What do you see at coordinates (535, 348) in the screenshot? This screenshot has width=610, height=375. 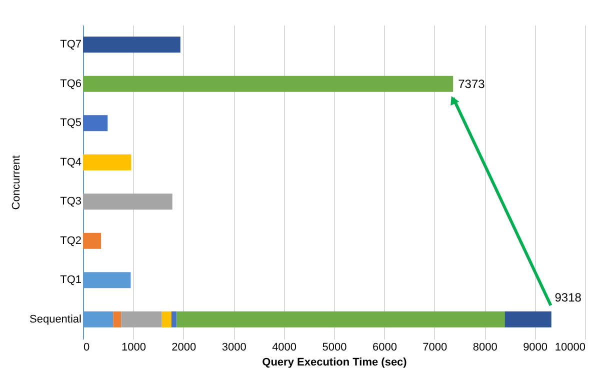 I see `x-tick-label: 9000` at bounding box center [535, 348].